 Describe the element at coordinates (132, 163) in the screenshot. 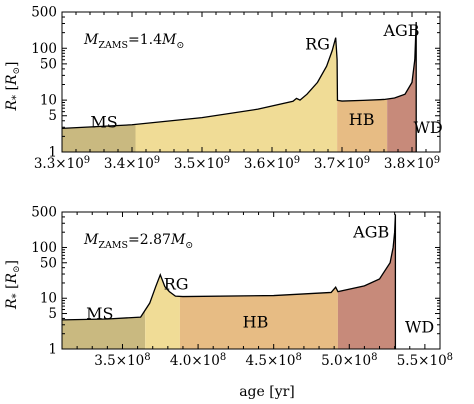

I see `x-tick-label: 3.4×109` at that location.